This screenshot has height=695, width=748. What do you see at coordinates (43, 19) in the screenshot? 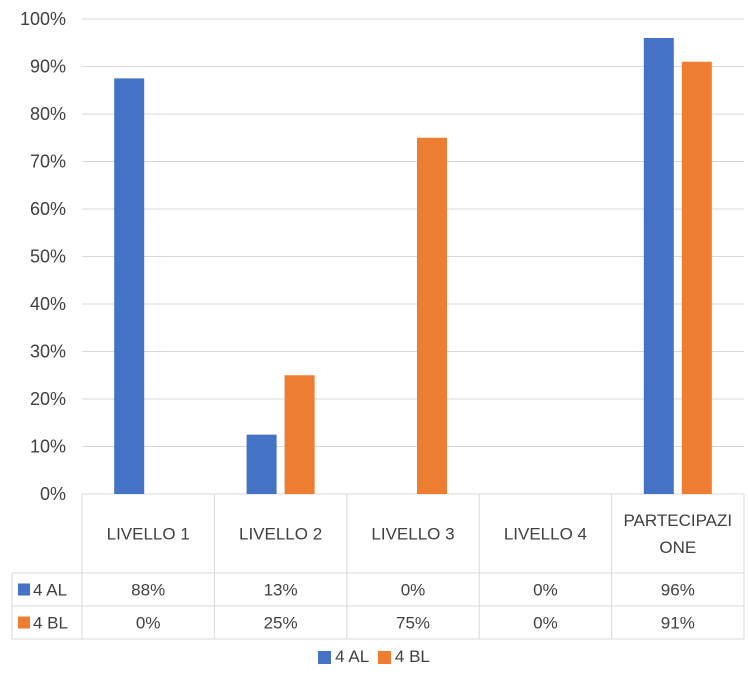
I see `y-tick-label: 100%` at bounding box center [43, 19].